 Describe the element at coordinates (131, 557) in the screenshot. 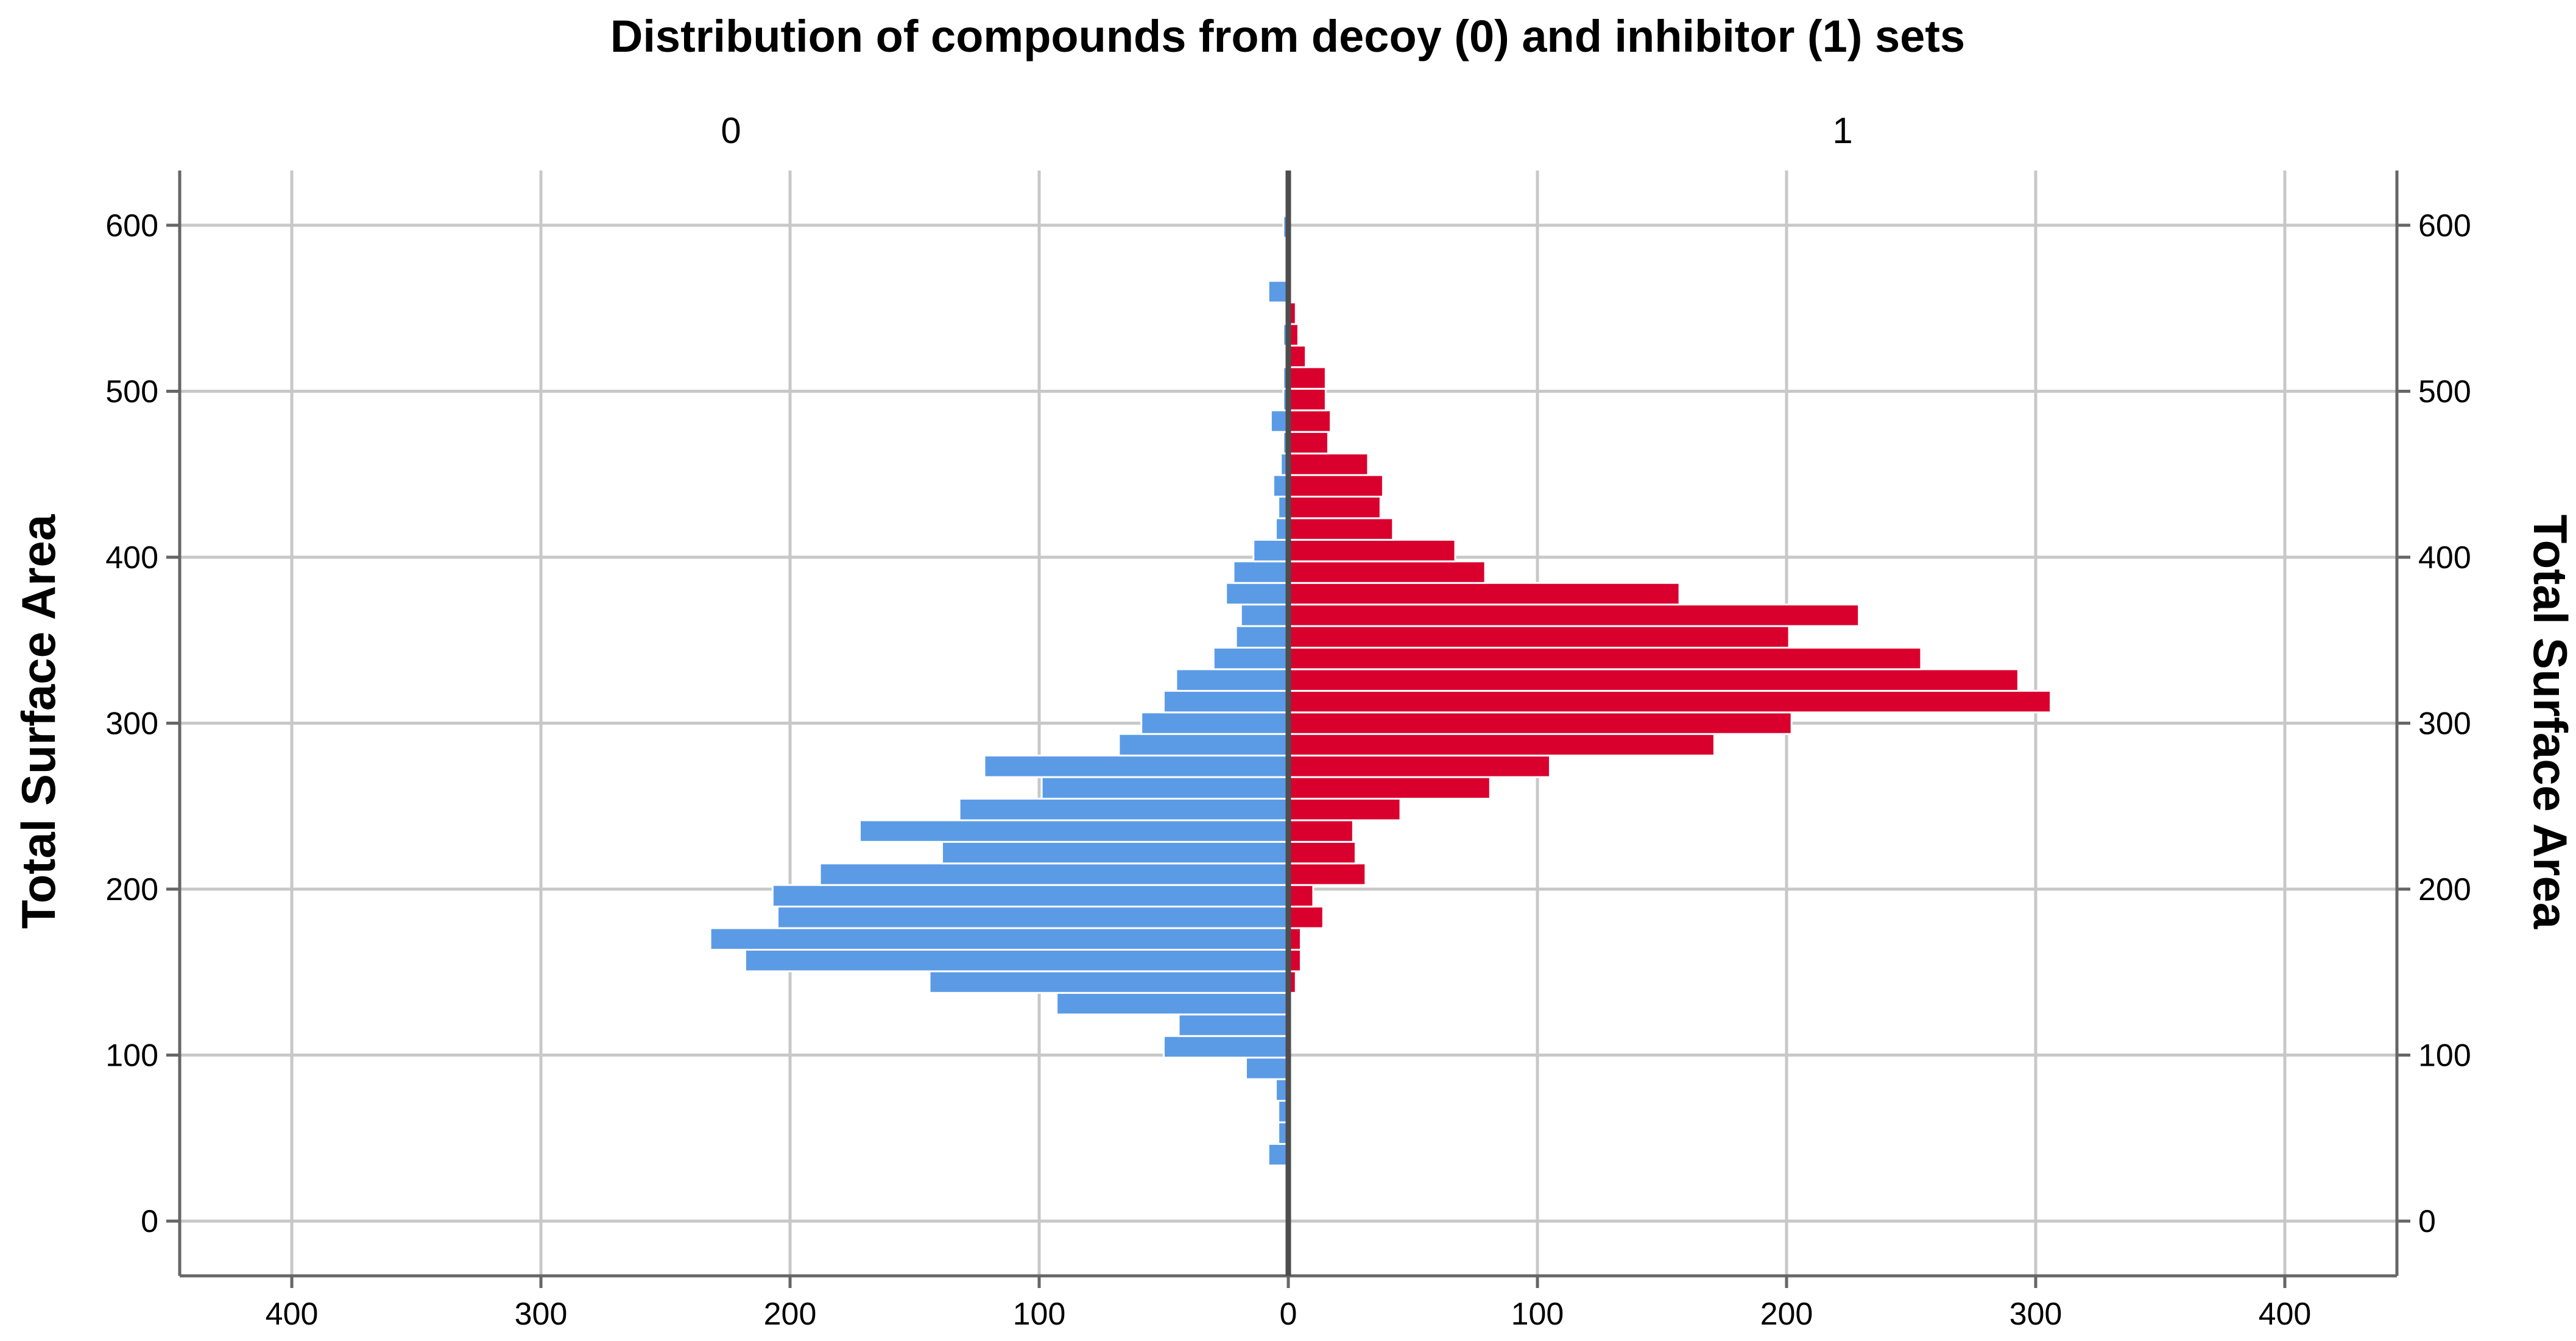

I see `y-tick-label-left: 400` at that location.